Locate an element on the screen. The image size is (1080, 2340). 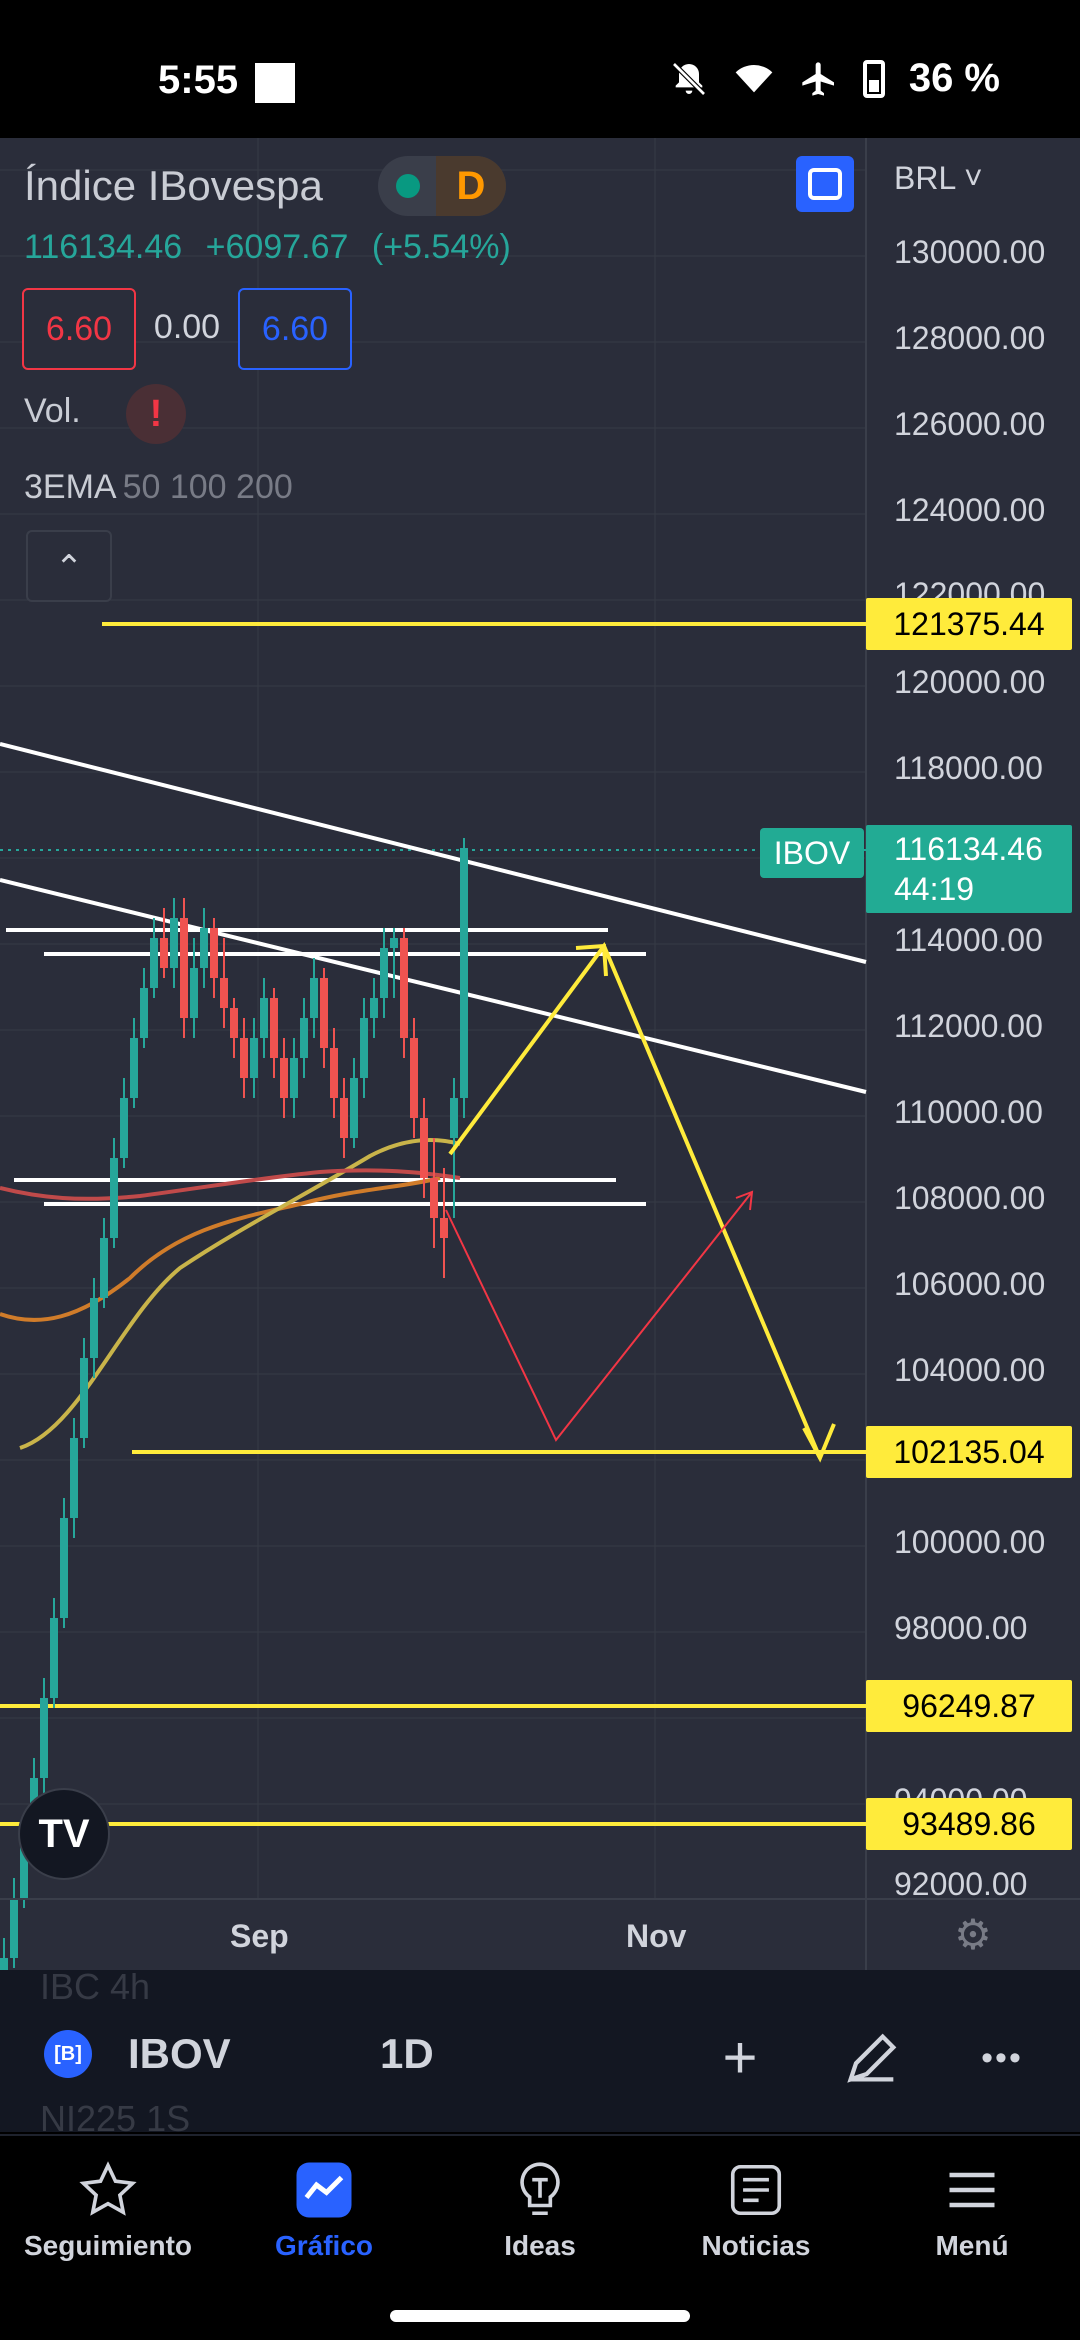
scroll-ghost-item: IBC 4h is located at coordinates (95, 1986).